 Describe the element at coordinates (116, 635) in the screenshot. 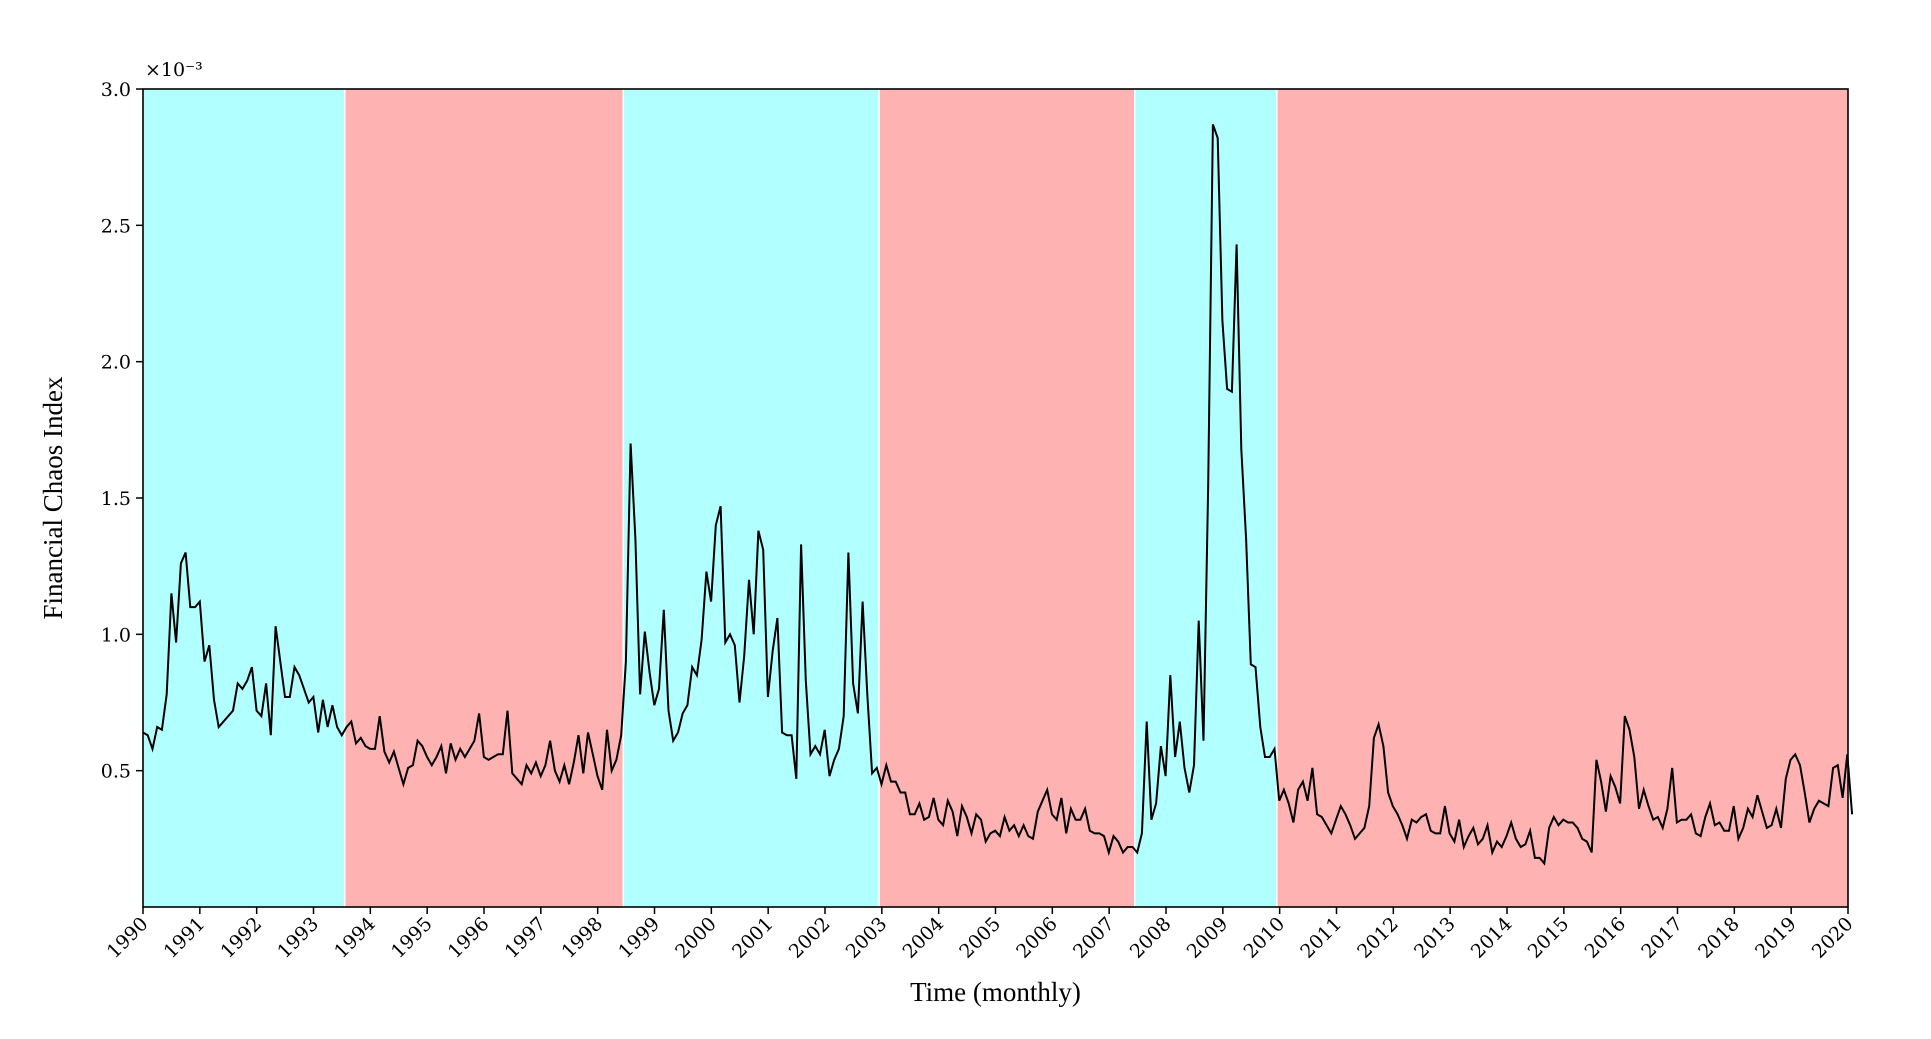

I see `y-tick-label: 1.0` at that location.